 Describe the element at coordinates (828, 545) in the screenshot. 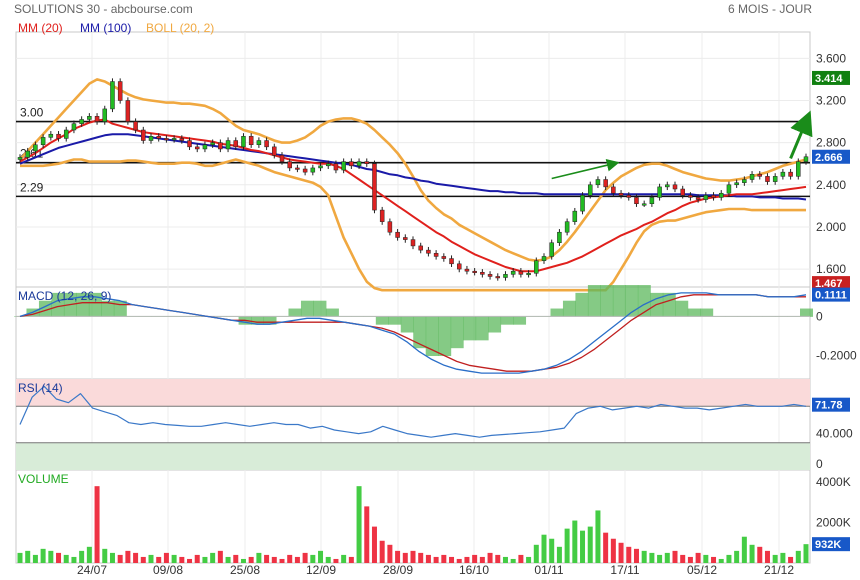

I see `volume-badge: 932K` at that location.